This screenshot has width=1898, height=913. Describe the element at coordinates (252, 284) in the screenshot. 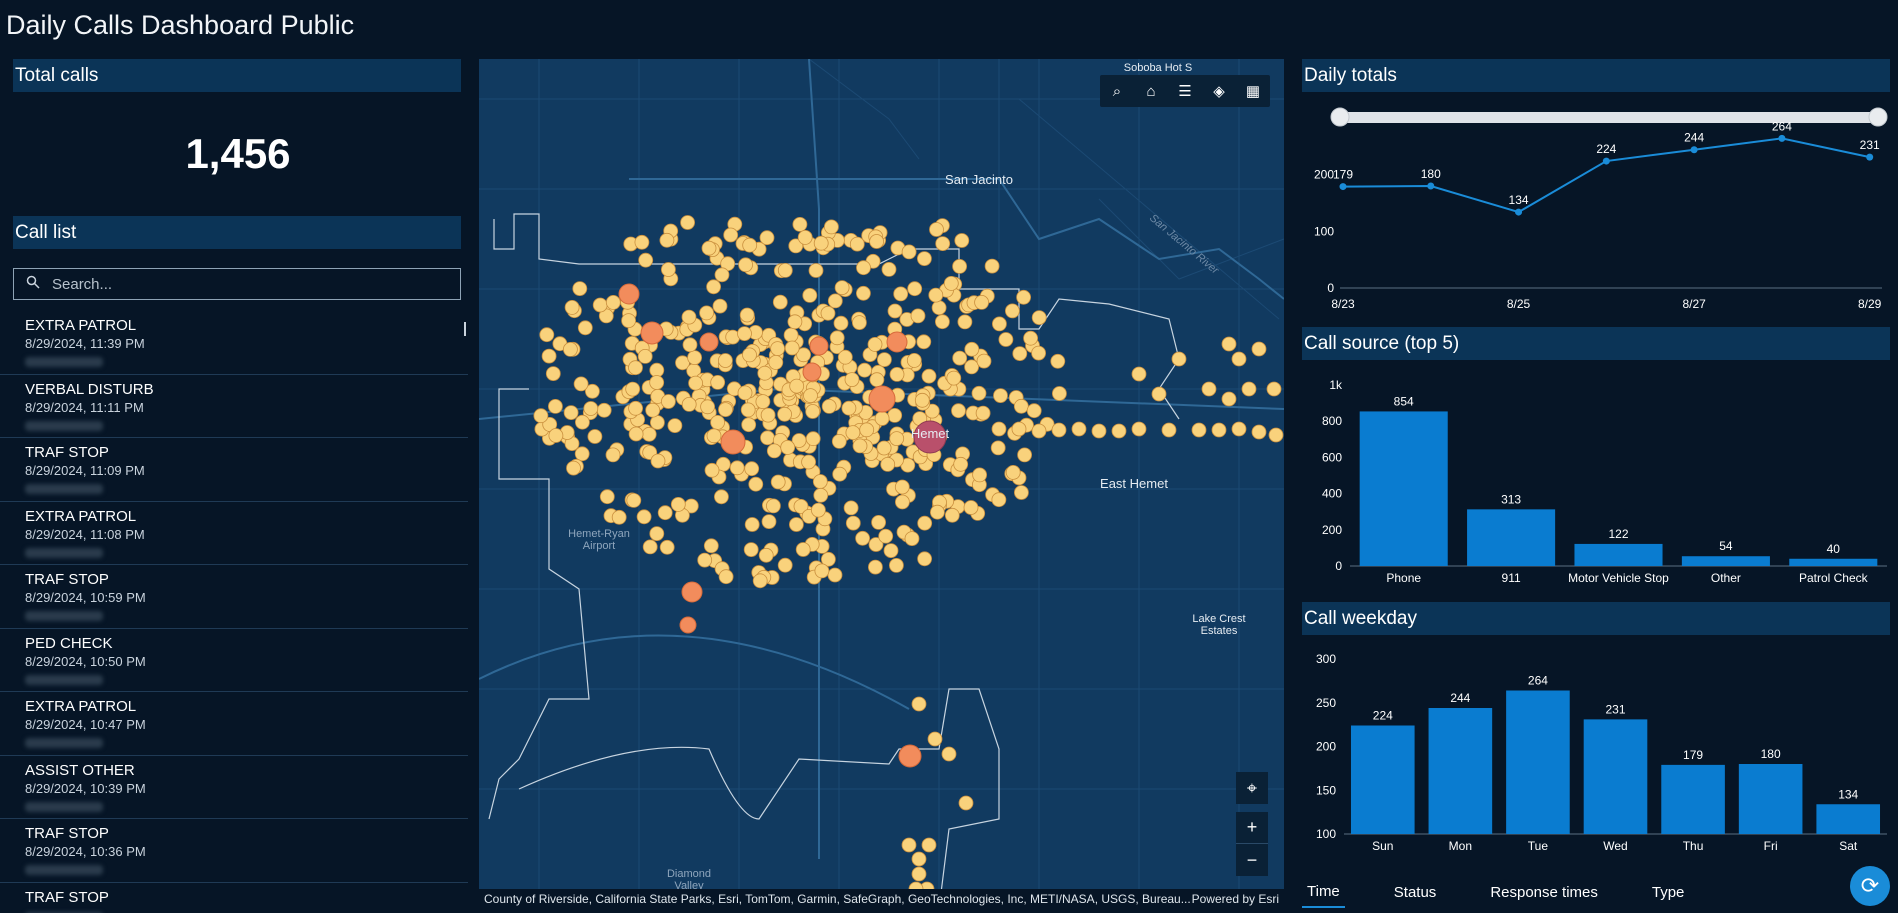

I see `search-input` at that location.